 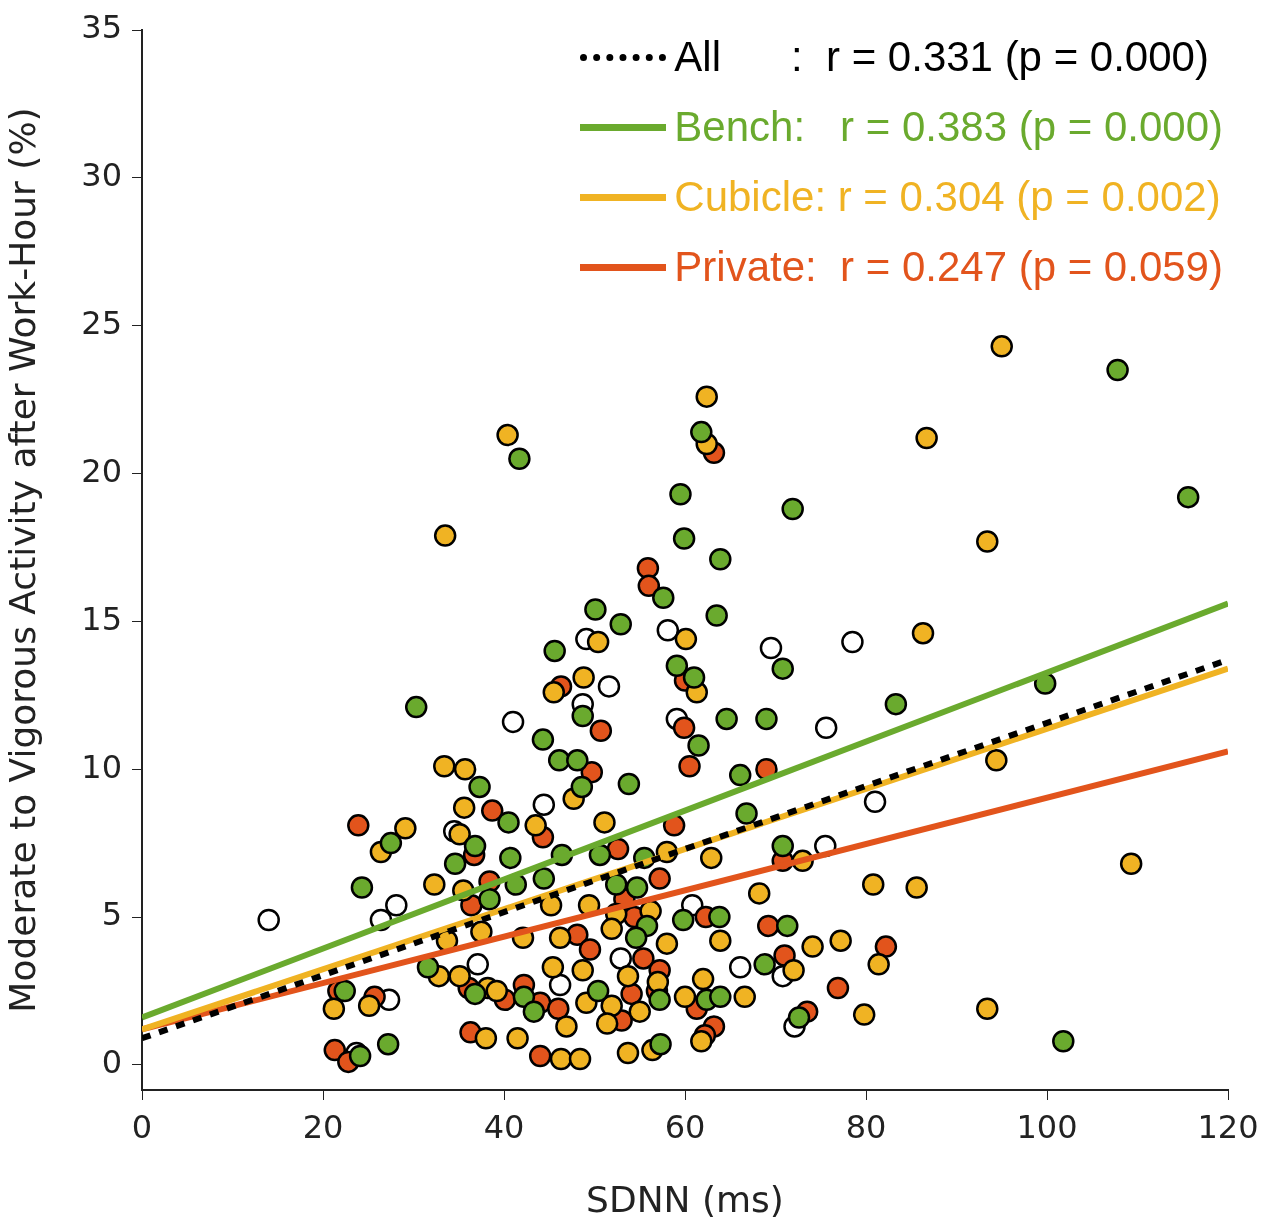 I want to click on y-tick-label: 35, so click(x=101, y=27).